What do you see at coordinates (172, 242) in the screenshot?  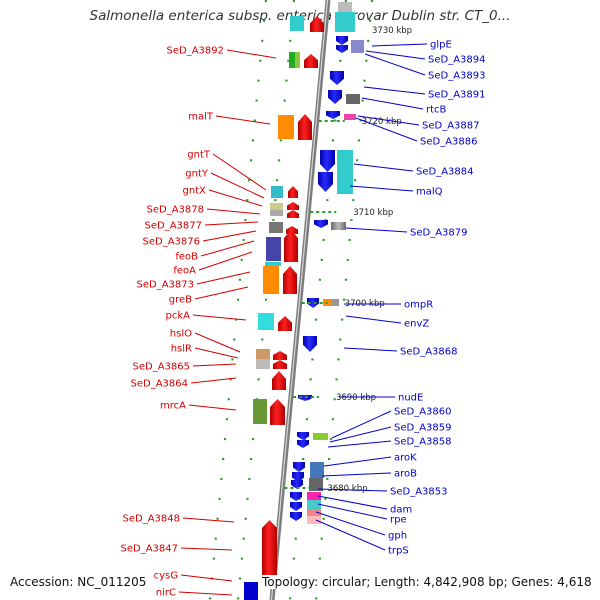 I see `gene-label-left: SeD_A3876` at bounding box center [172, 242].